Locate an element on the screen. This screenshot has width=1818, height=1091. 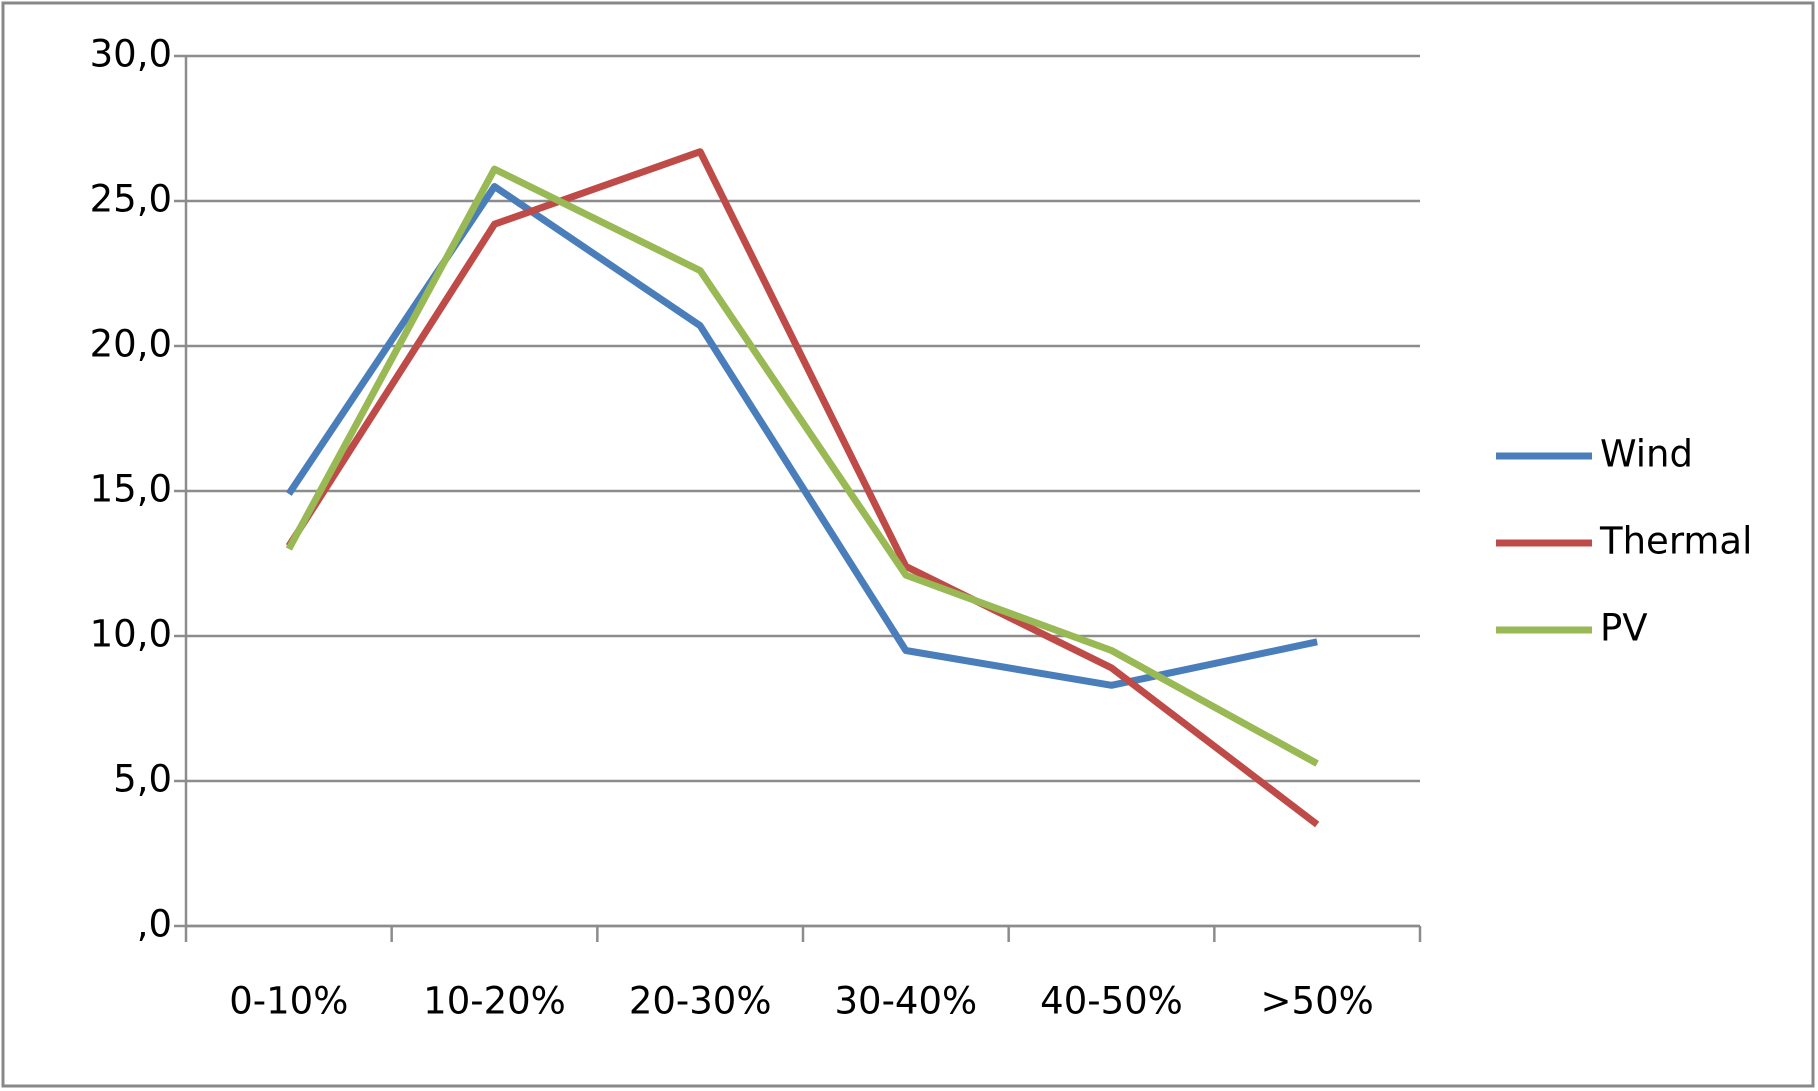
y-tick-label: 15,0 is located at coordinates (131, 489).